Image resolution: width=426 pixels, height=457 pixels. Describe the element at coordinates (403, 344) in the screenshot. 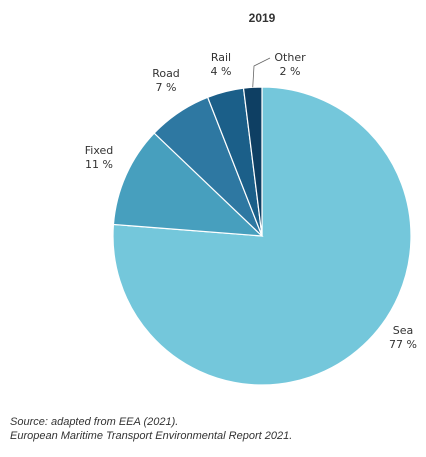

I see `slice-value-sea: 77 %` at that location.